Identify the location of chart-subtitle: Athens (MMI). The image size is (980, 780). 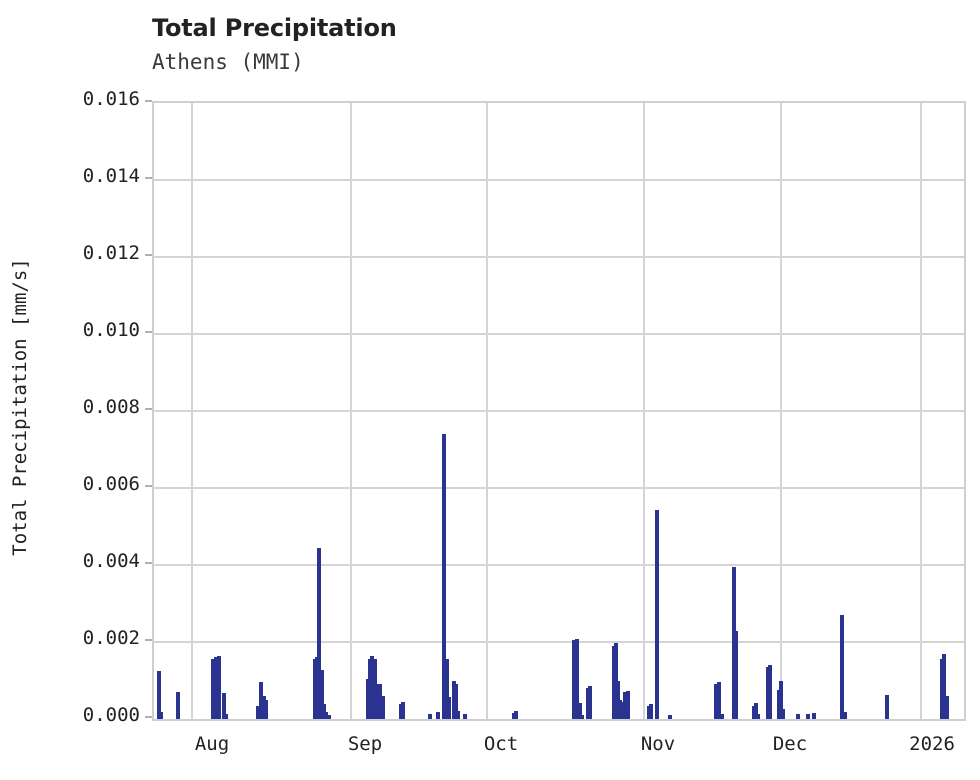
(228, 62).